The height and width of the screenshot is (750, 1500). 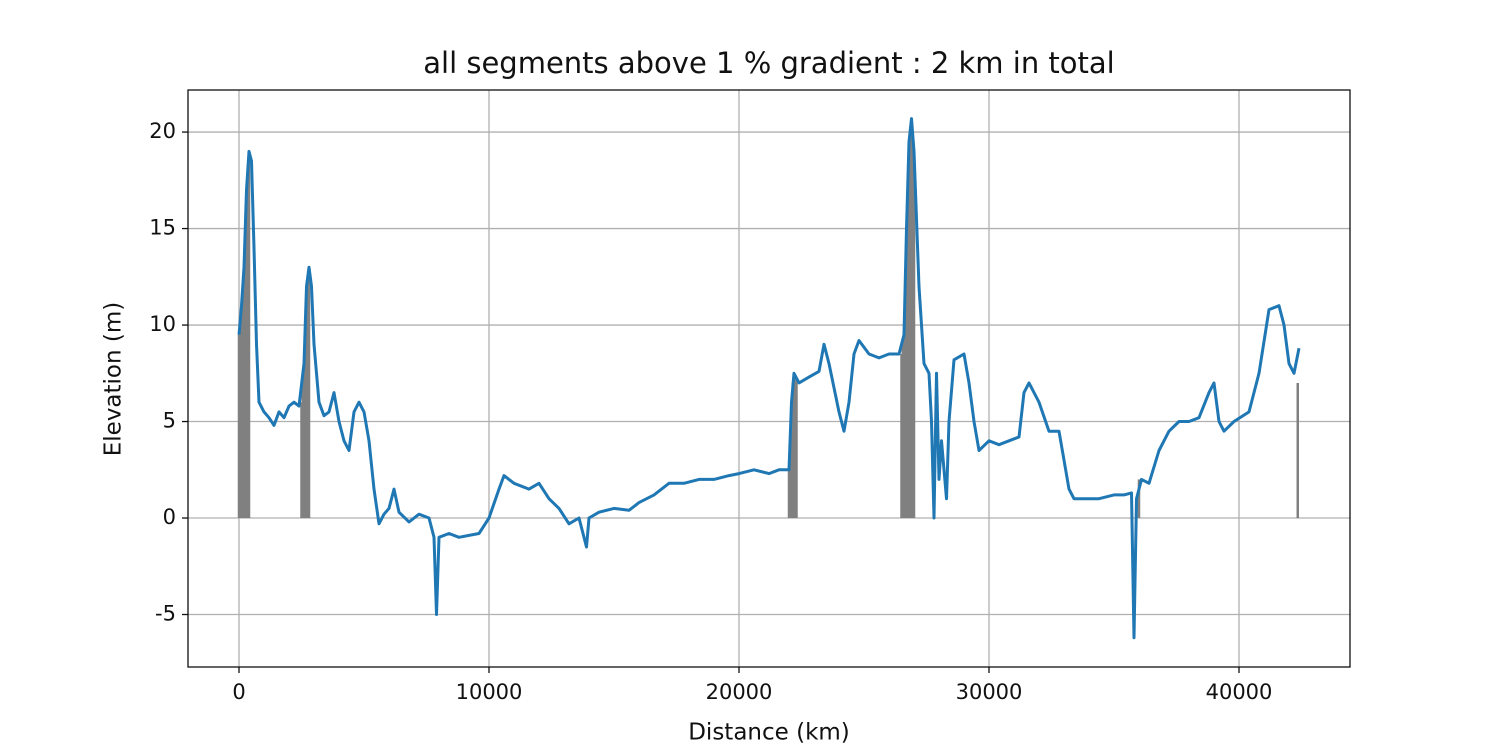 What do you see at coordinates (1239, 692) in the screenshot?
I see `x-tick-label: 40000` at bounding box center [1239, 692].